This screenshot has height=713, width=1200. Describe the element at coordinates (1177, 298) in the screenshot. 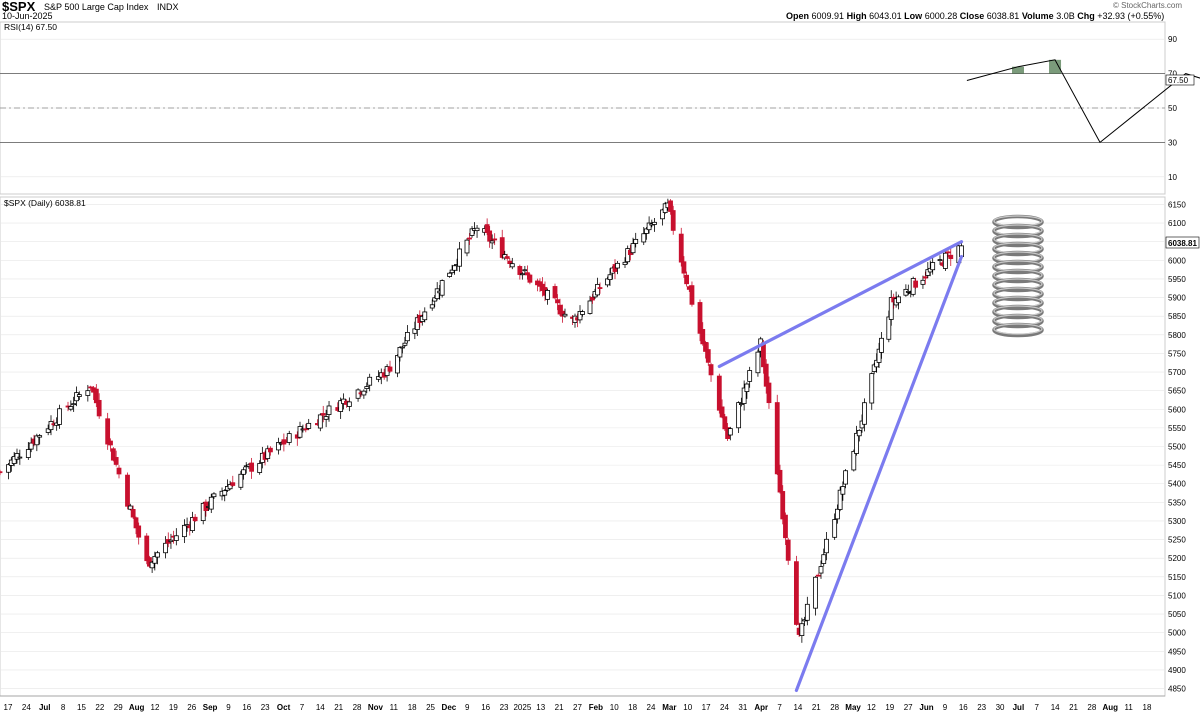

I see `price-tick-label: 5900` at that location.